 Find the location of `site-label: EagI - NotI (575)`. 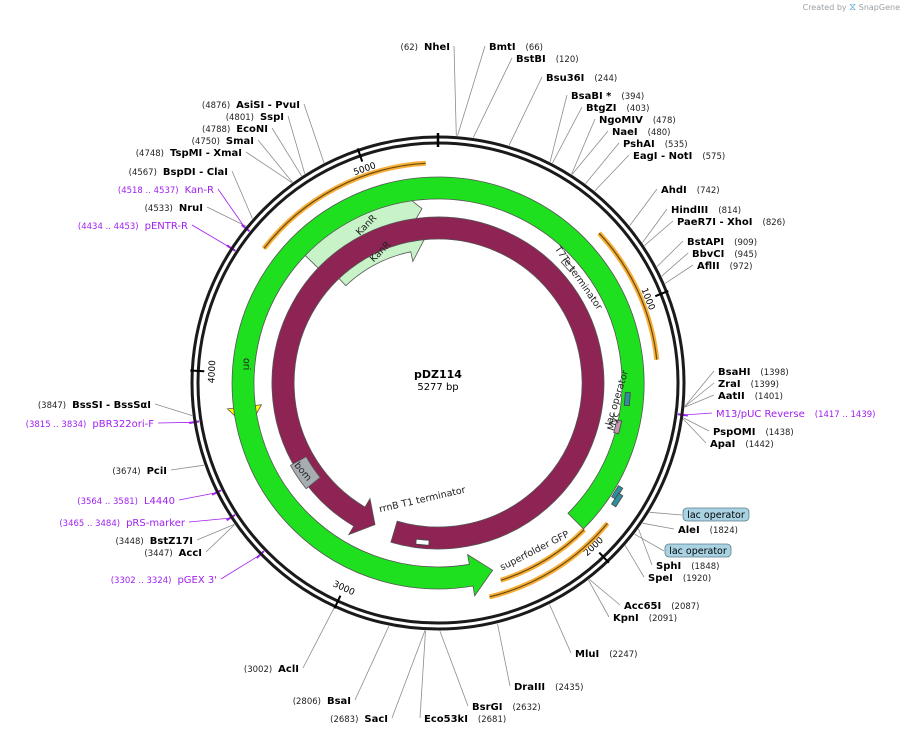

site-label: EagI - NotI (575) is located at coordinates (679, 156).